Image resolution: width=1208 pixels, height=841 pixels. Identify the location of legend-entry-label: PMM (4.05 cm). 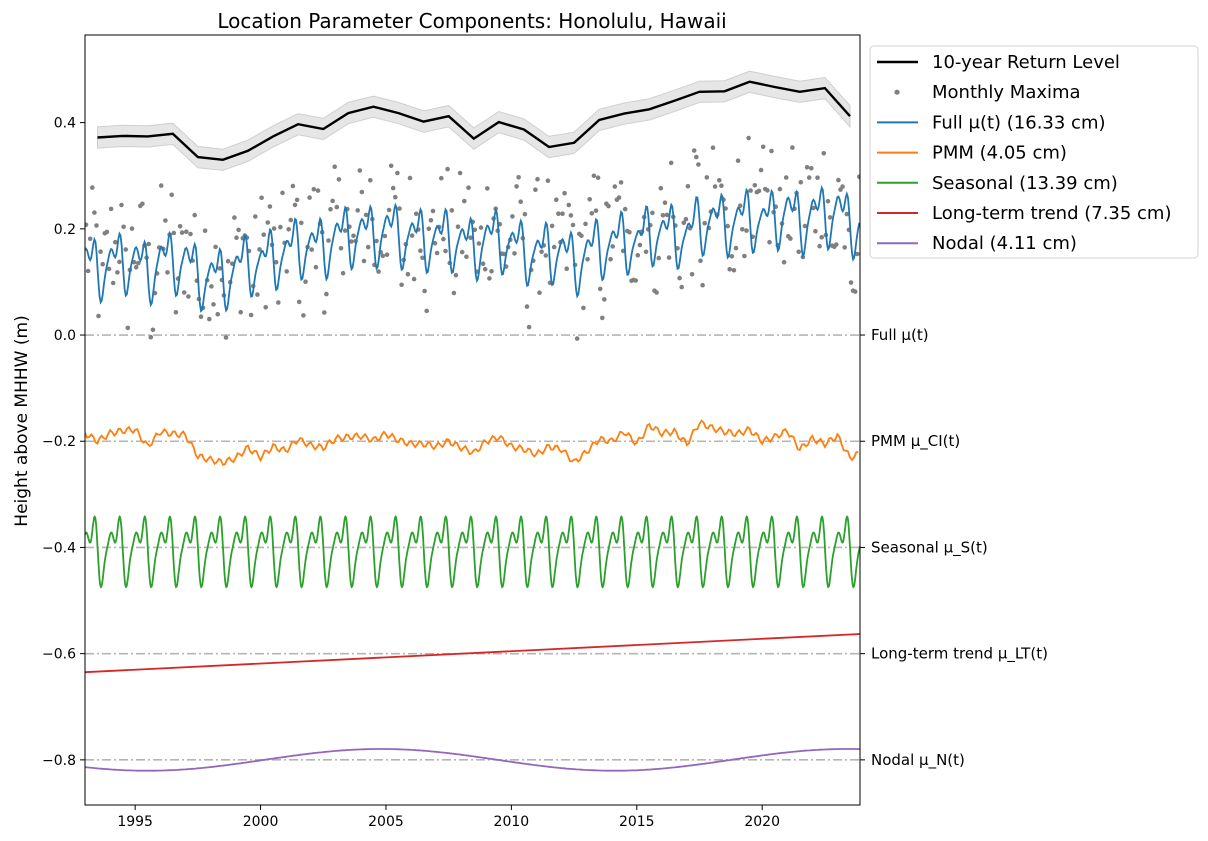
(999, 153).